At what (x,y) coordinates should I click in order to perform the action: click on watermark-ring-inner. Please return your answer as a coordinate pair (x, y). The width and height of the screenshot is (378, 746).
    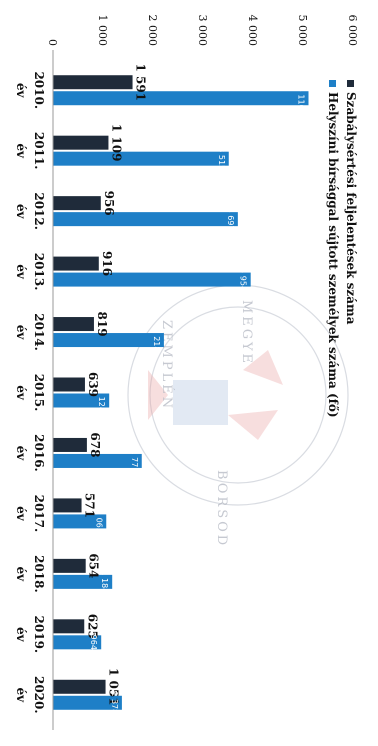
    Looking at the image, I should click on (238, 395).